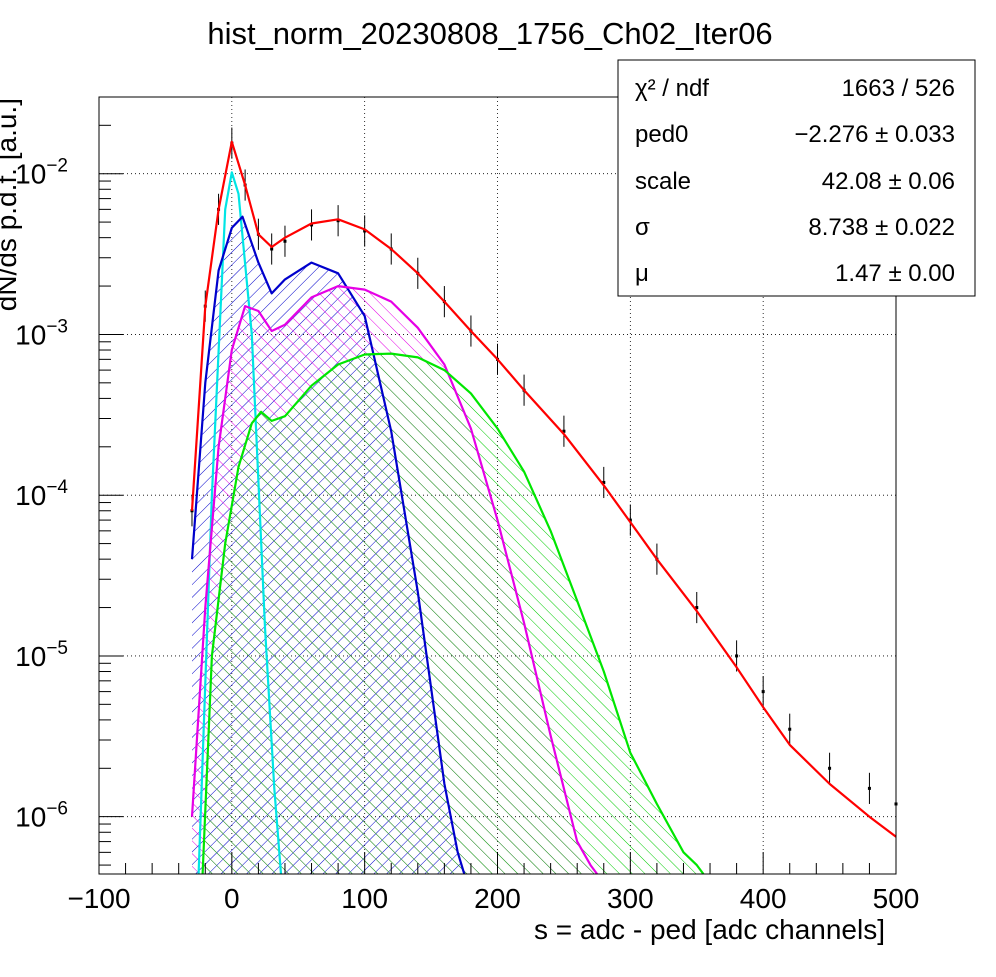 Image resolution: width=996 pixels, height=977 pixels. Describe the element at coordinates (364, 898) in the screenshot. I see `x-tick-label: 100` at that location.